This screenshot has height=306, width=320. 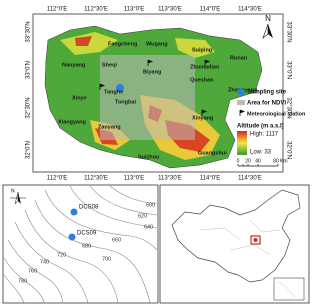 I want to click on place-label: Suizhou, so click(x=148, y=157).